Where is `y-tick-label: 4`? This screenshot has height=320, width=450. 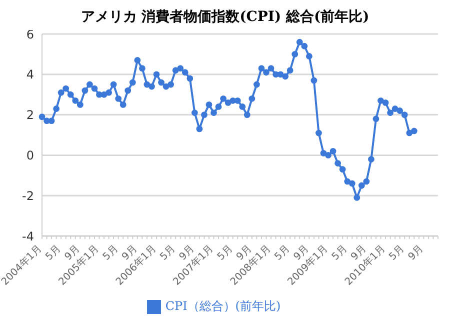 y-tick-label: 4 is located at coordinates (30, 75).